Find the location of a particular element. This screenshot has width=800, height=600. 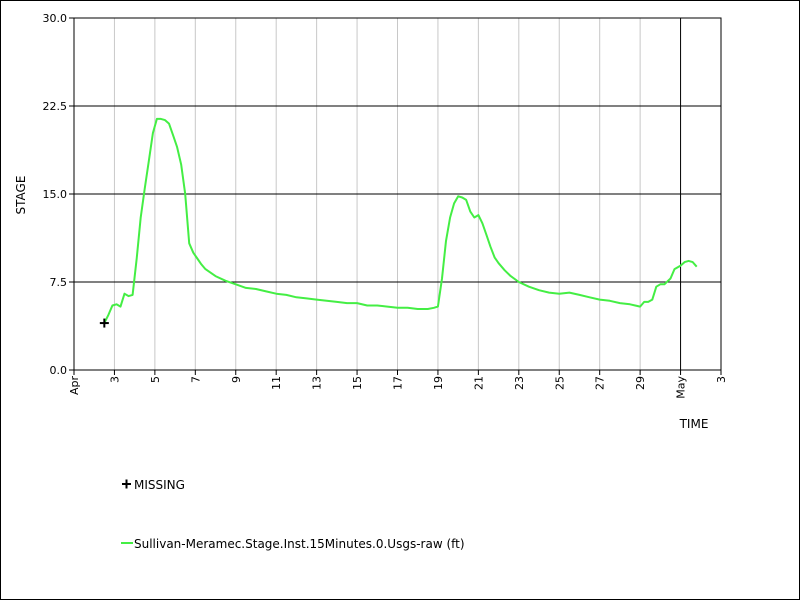

y-tick-label: 22.5 is located at coordinates (55, 106).